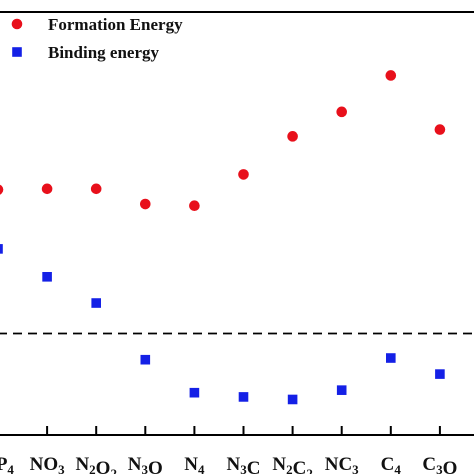 This screenshot has height=474, width=474. What do you see at coordinates (17, 24) in the screenshot?
I see `legend-marker-formation-energy` at bounding box center [17, 24].